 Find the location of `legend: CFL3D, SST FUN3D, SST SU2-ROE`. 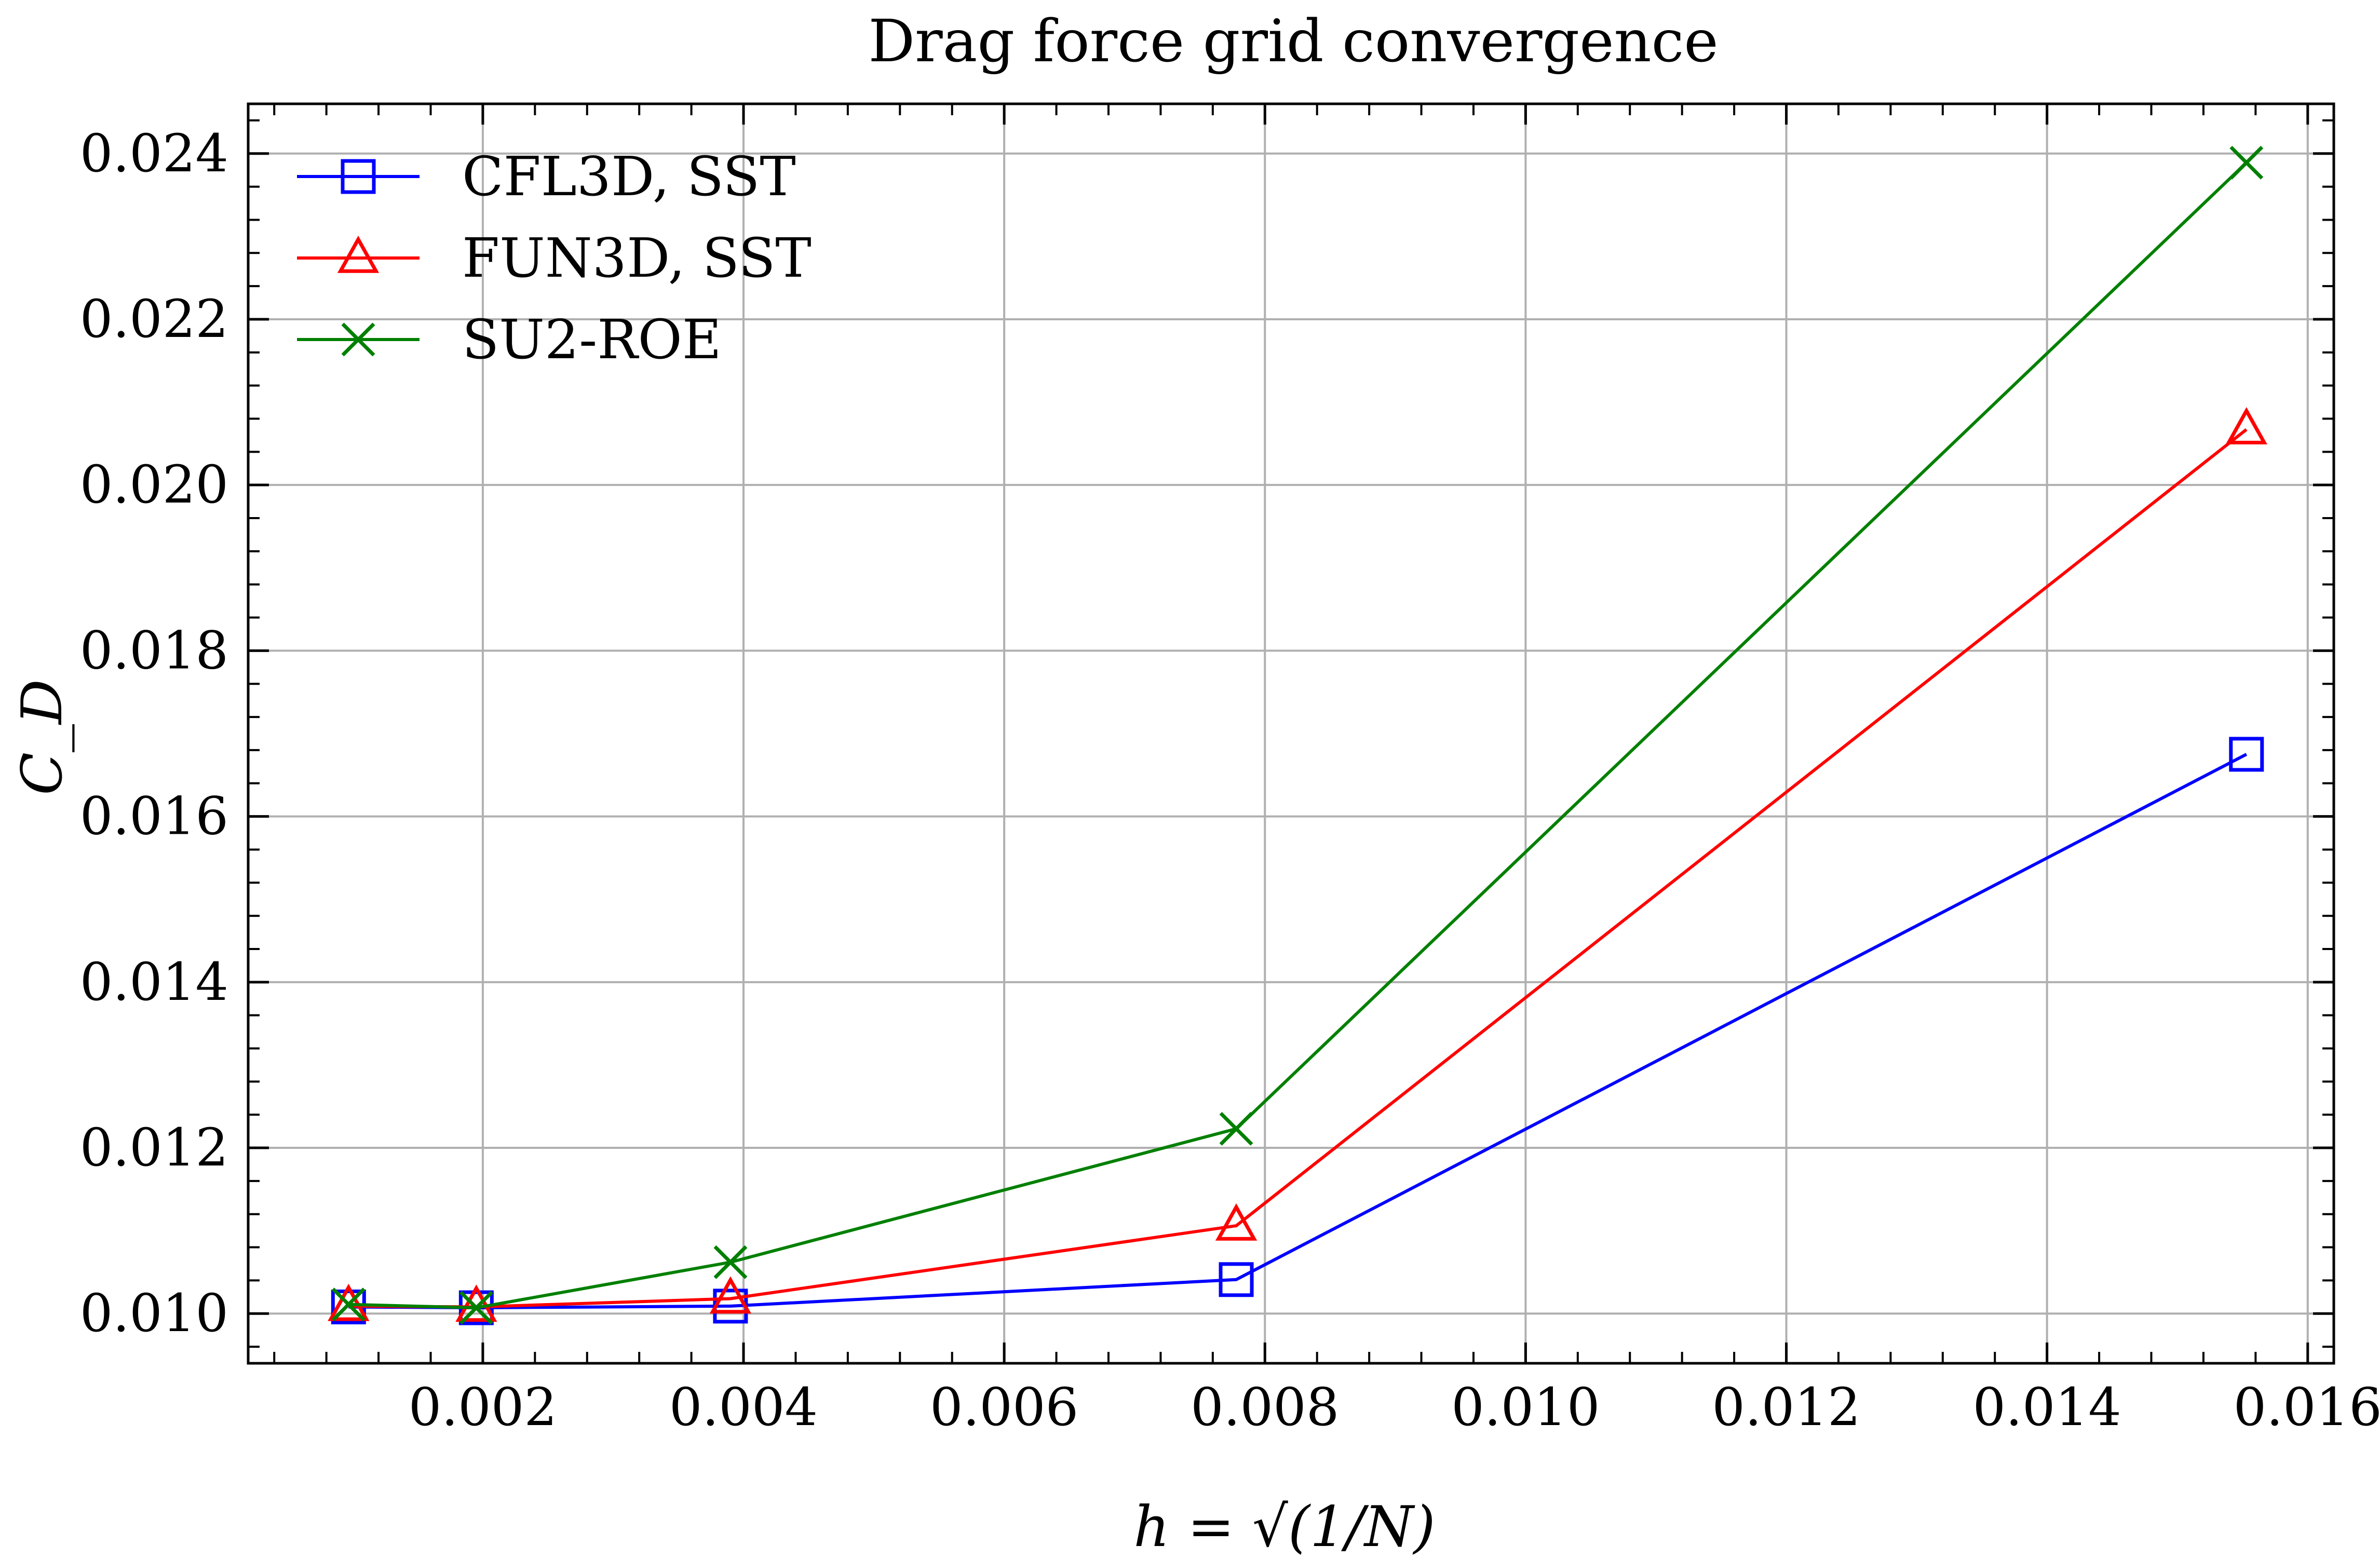

legend: CFL3D, SST FUN3D, SST SU2-ROE is located at coordinates (554, 258).